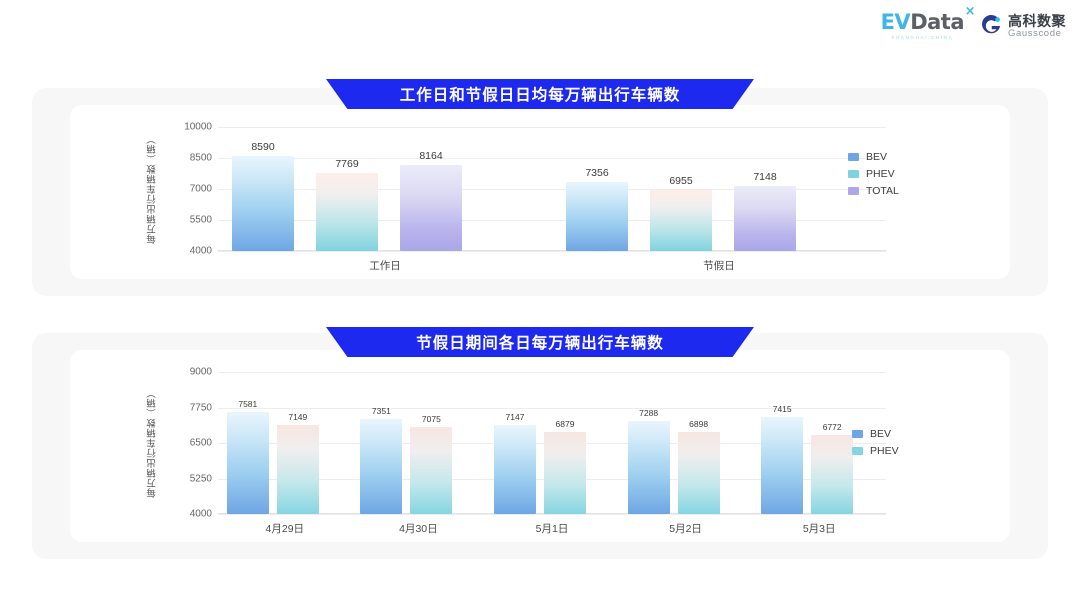 This screenshot has height=608, width=1080. I want to click on x-axis-tick-label: 5月2日, so click(685, 529).